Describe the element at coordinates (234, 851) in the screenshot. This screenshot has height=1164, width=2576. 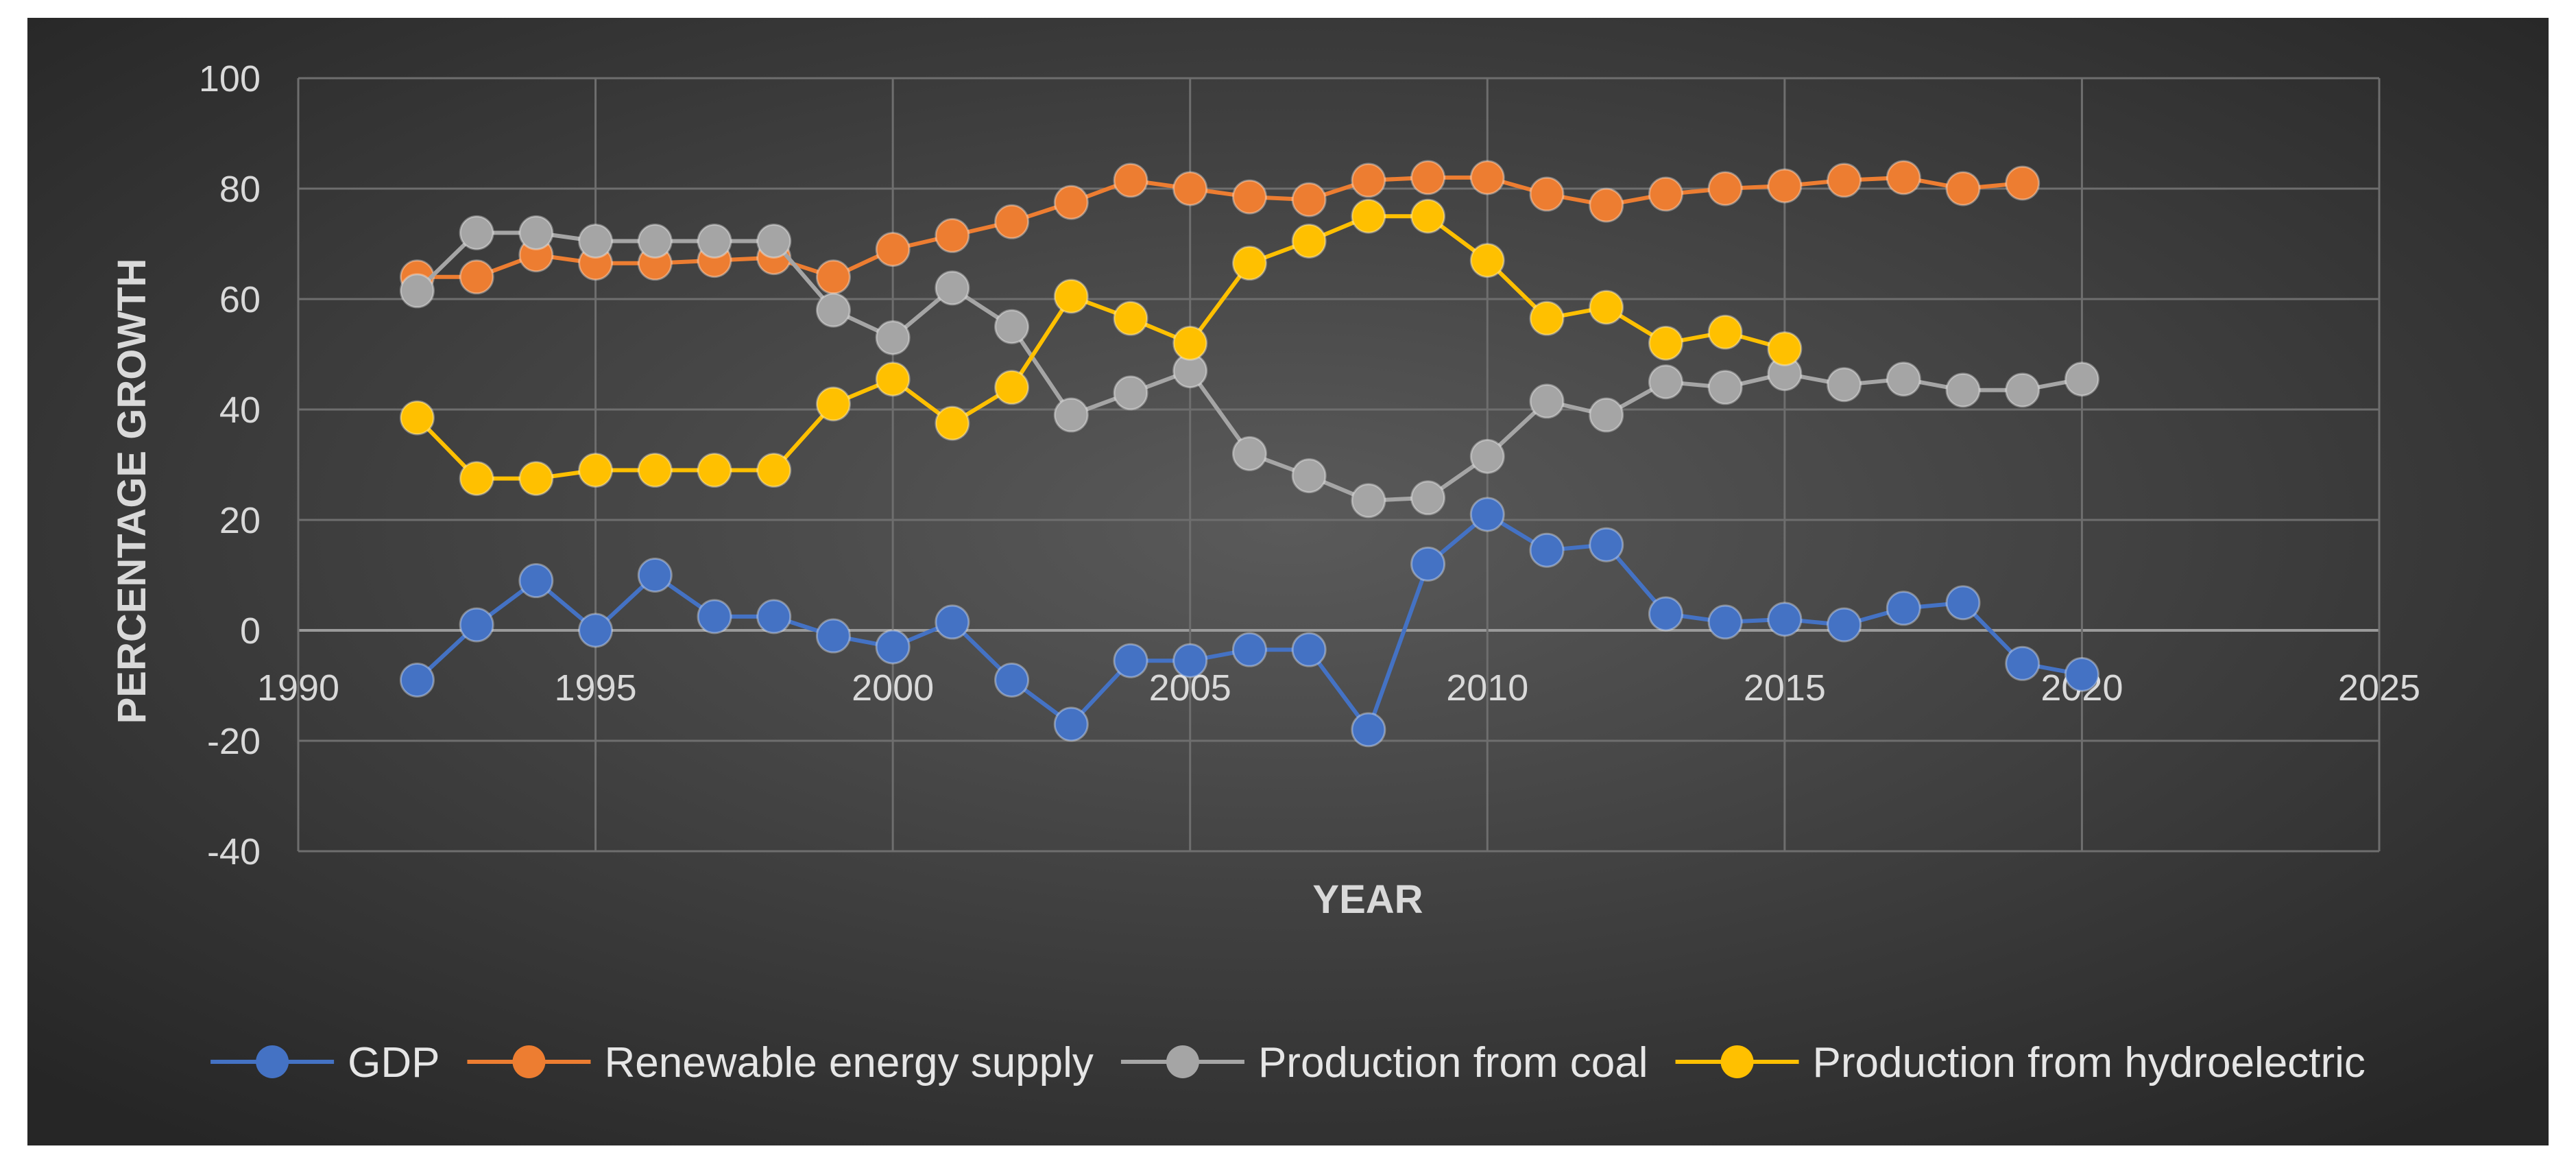
I see `y-tick-label: -40` at that location.